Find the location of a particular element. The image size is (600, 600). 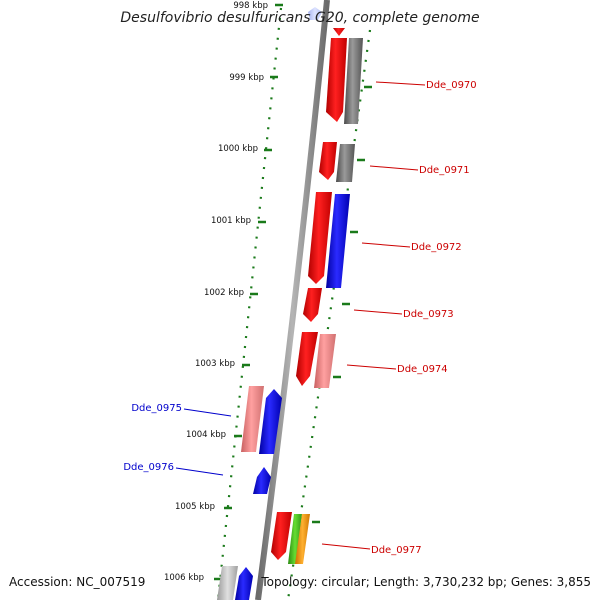

gene-label-dde-0973: Dde_0973 is located at coordinates (428, 314).